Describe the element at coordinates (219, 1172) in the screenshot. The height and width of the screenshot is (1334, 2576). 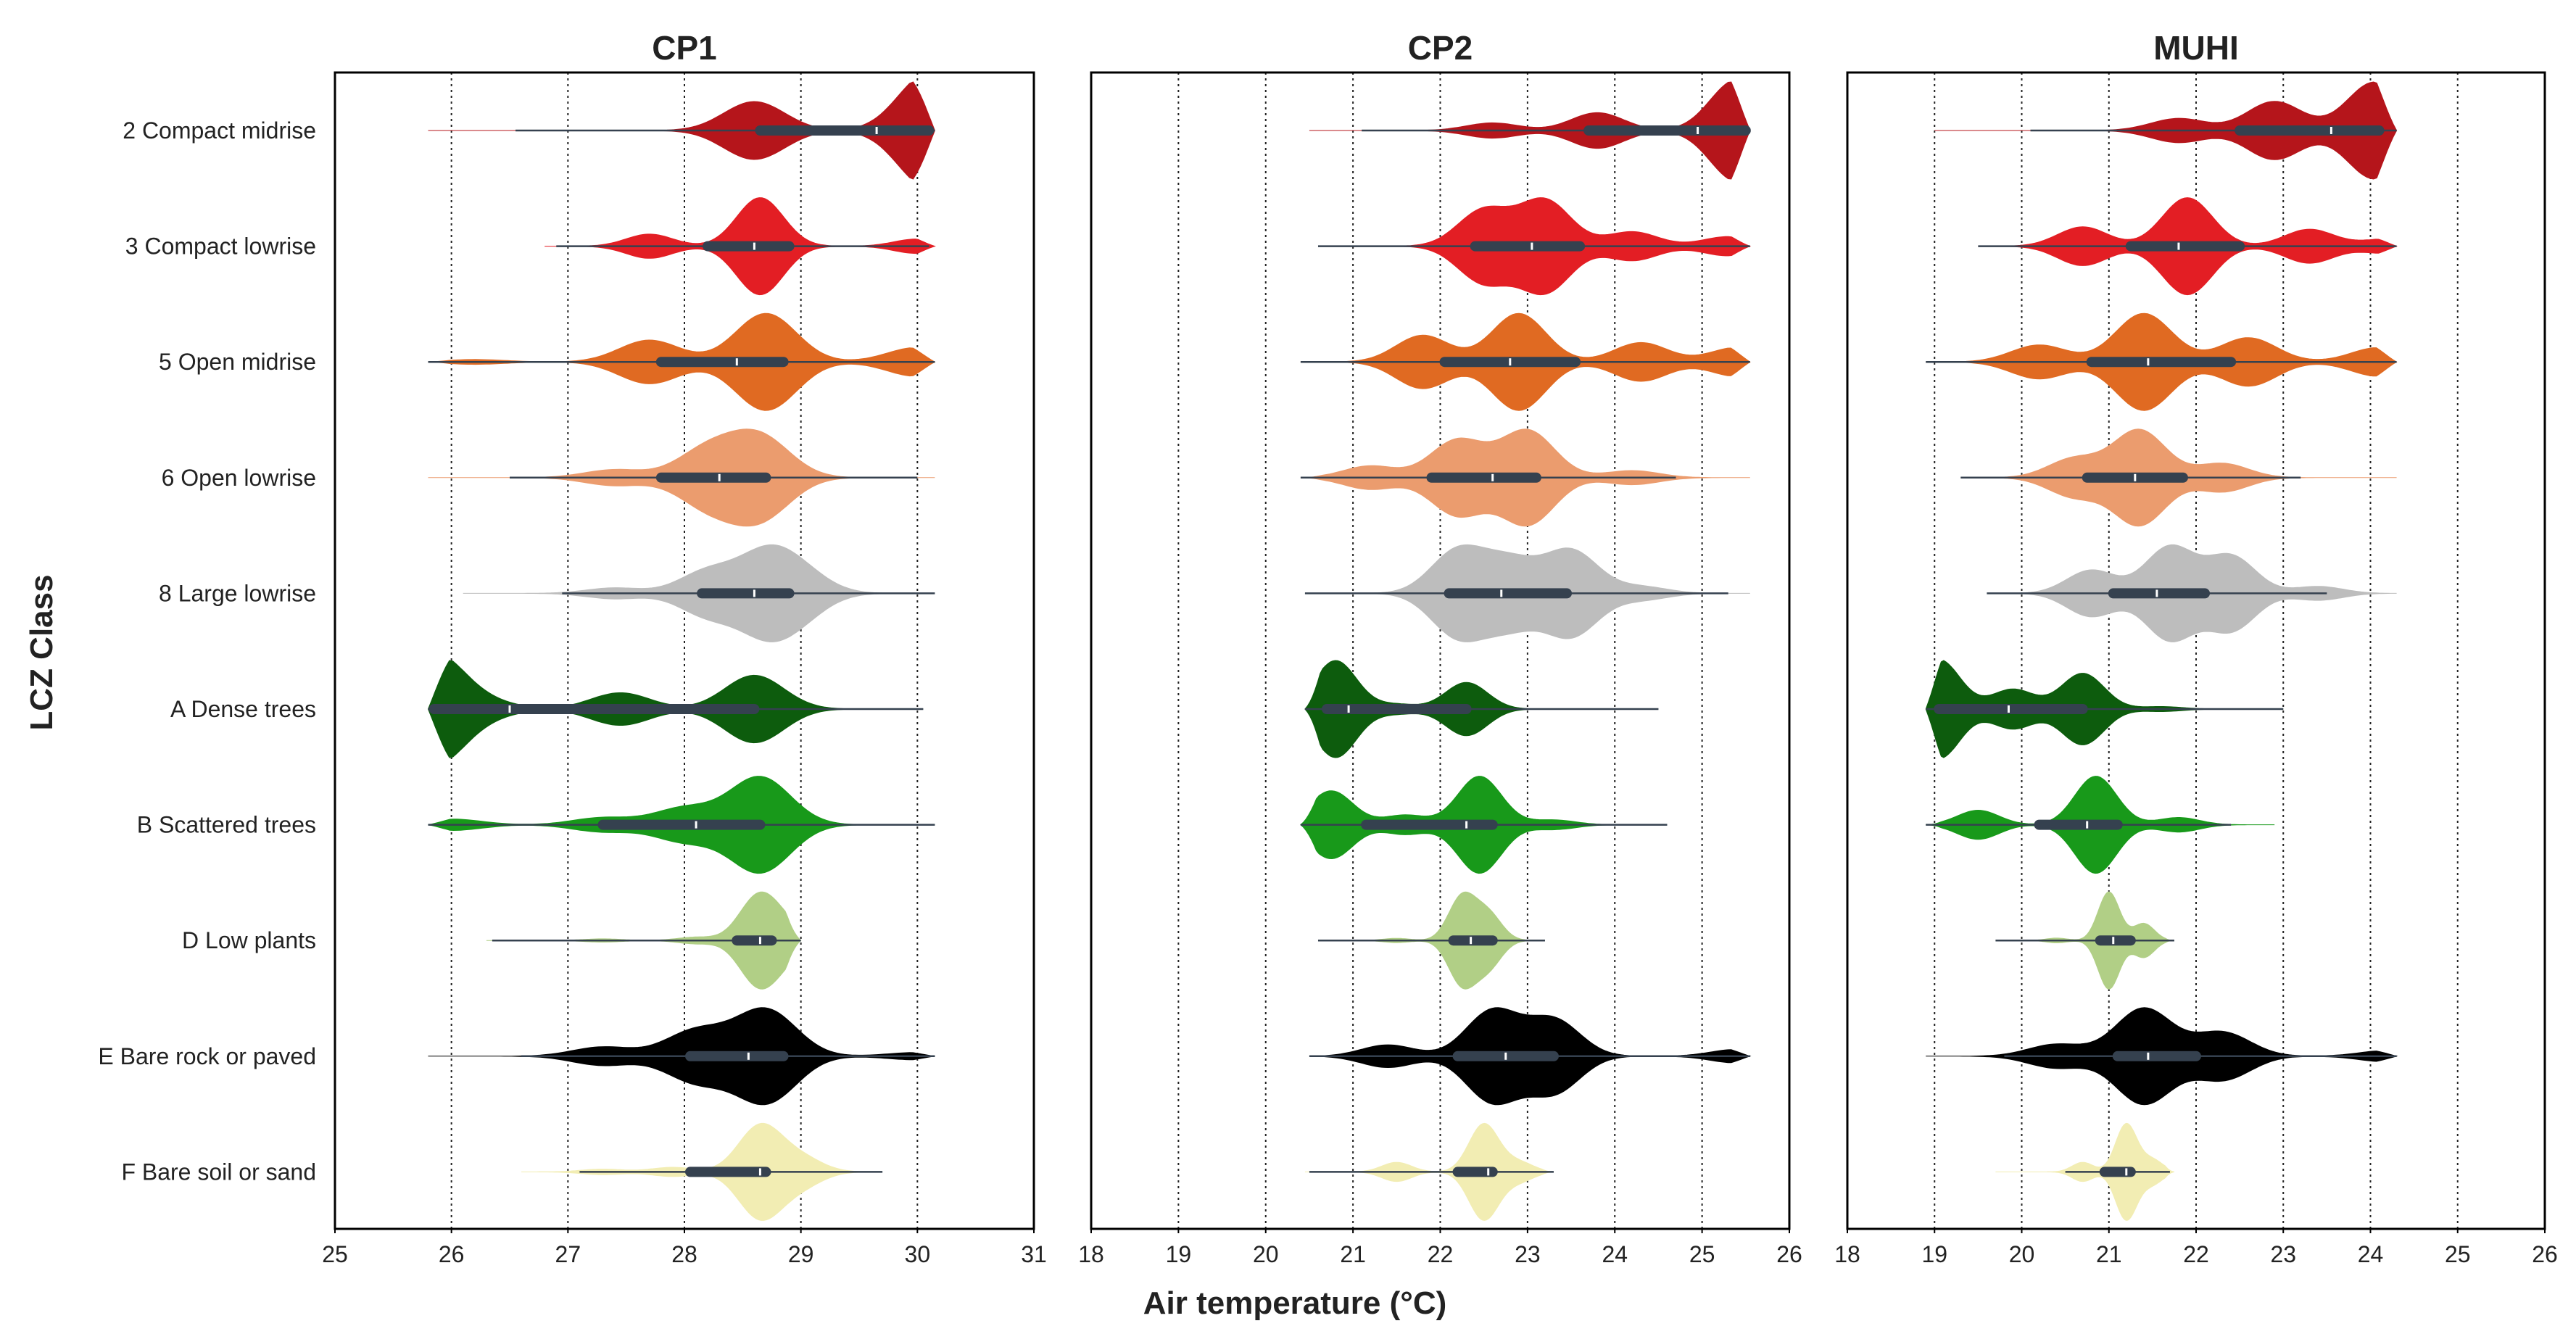
I see `y-tick-label: F Bare soil or sand` at that location.